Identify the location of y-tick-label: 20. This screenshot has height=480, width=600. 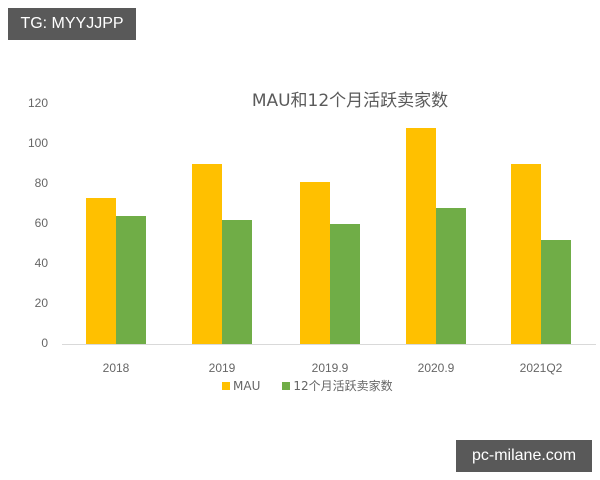
(41, 303).